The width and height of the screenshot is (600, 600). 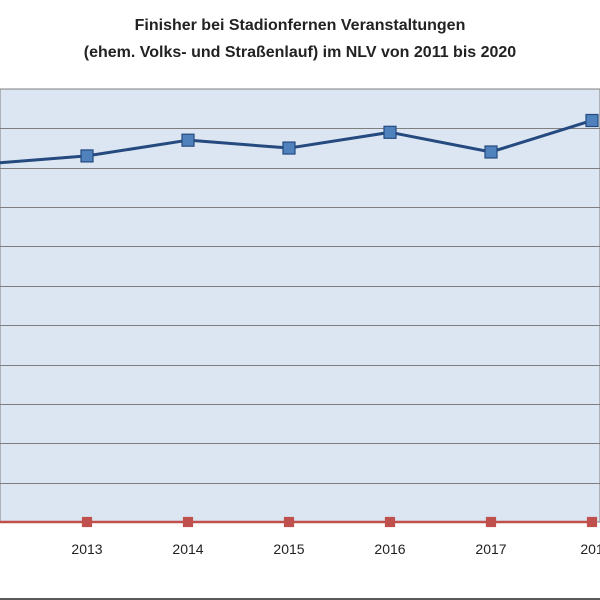 What do you see at coordinates (187, 549) in the screenshot?
I see `x-tick-label: 2014` at bounding box center [187, 549].